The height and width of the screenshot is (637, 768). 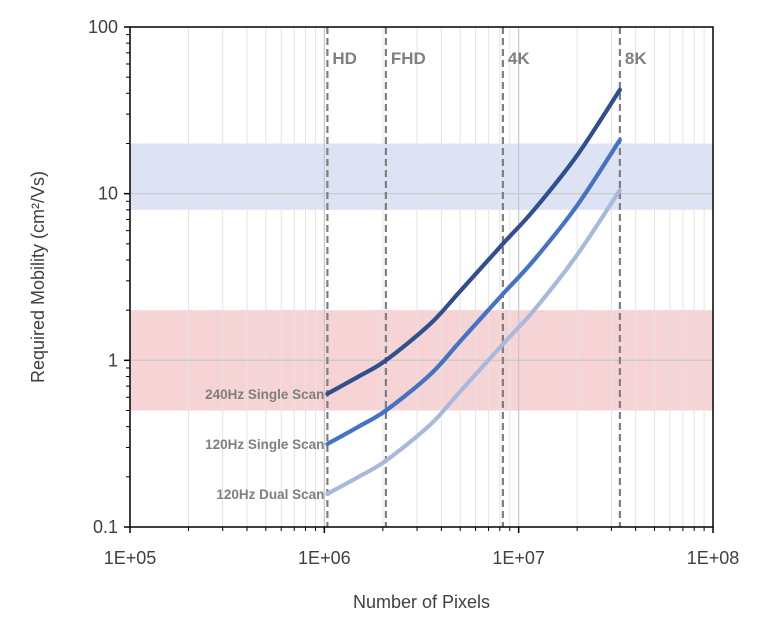 I want to click on marker-label-4k: 4K, so click(x=519, y=58).